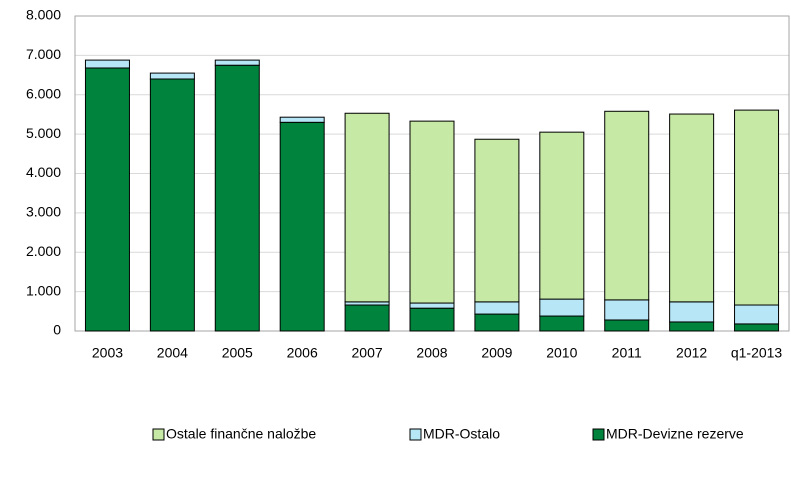 The height and width of the screenshot is (477, 791). What do you see at coordinates (43, 172) in the screenshot?
I see `y-tick-label: 4.000` at bounding box center [43, 172].